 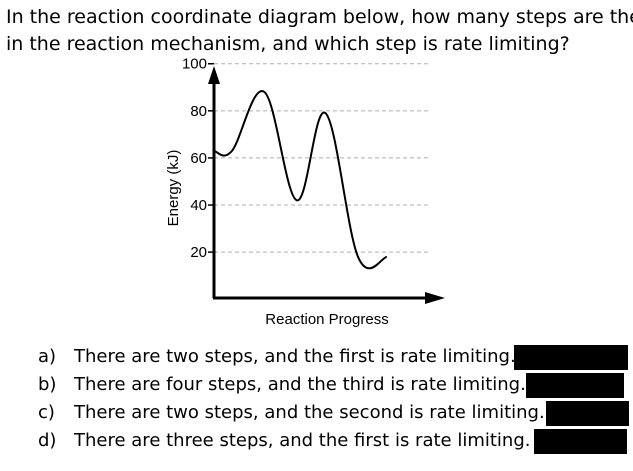 I want to click on x-axis-arrowhead, so click(x=435, y=298).